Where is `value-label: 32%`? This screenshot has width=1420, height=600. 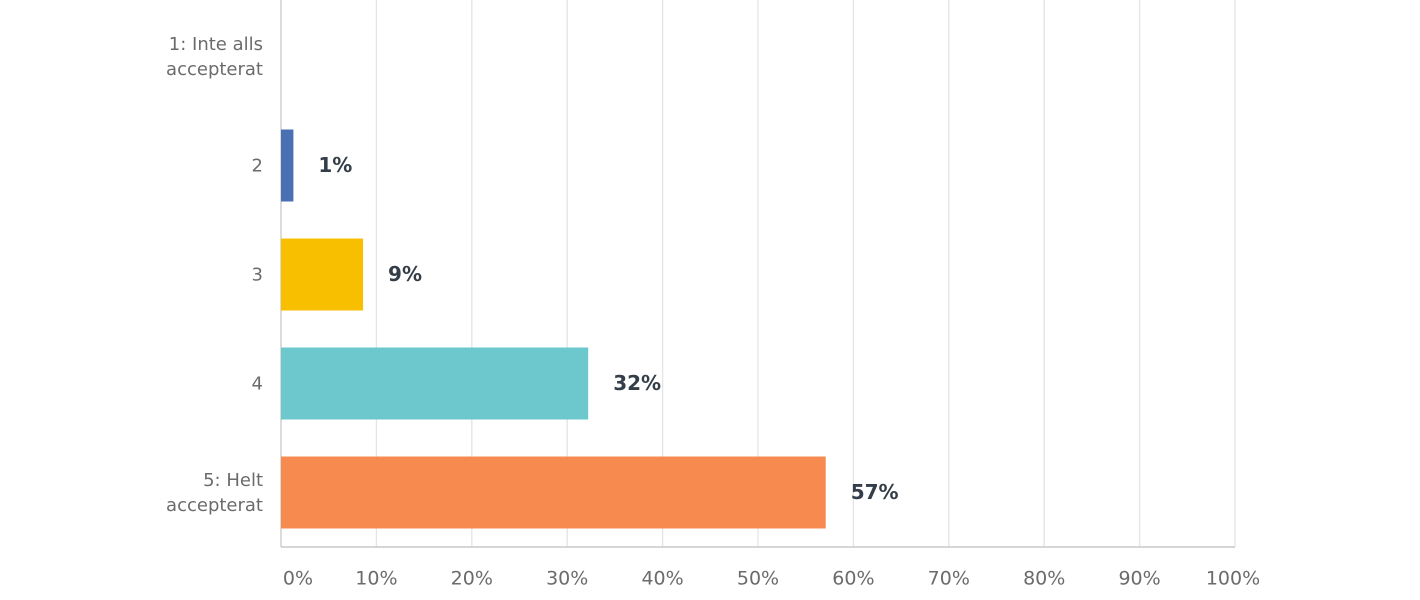
value-label: 32% is located at coordinates (637, 383).